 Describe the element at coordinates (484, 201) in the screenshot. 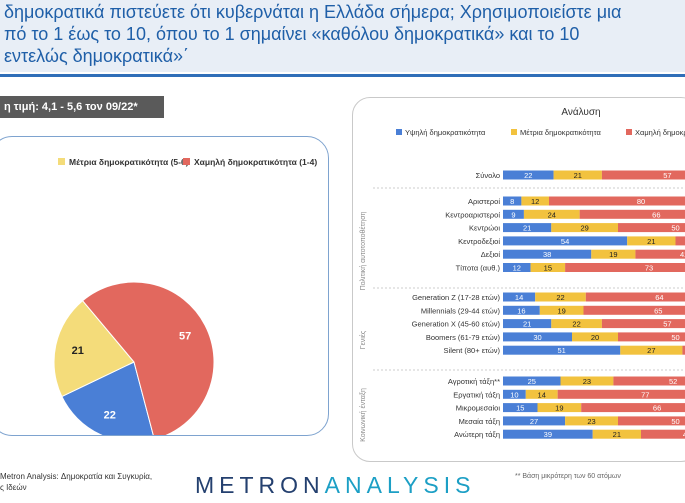

I see `row-label: Αριστεροί` at that location.